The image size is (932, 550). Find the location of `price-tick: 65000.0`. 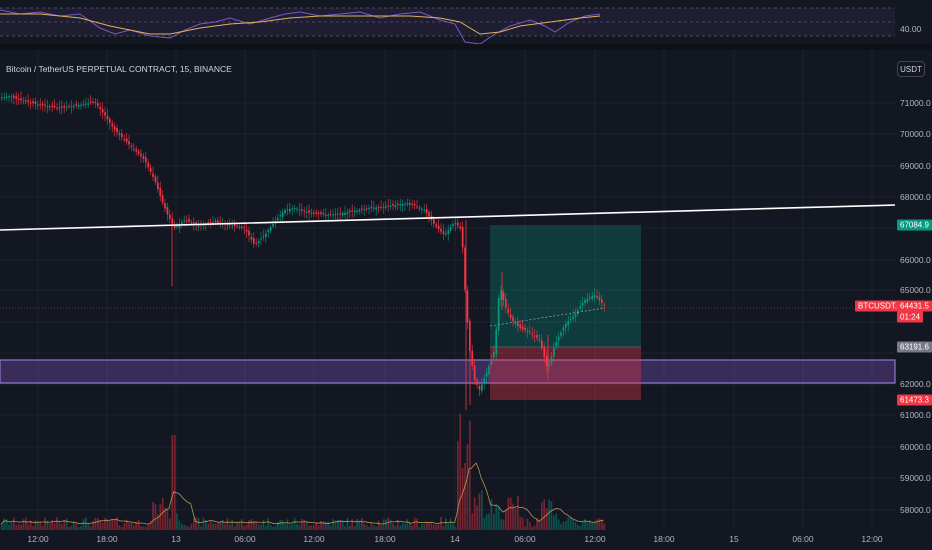

price-tick: 65000.0 is located at coordinates (915, 290).